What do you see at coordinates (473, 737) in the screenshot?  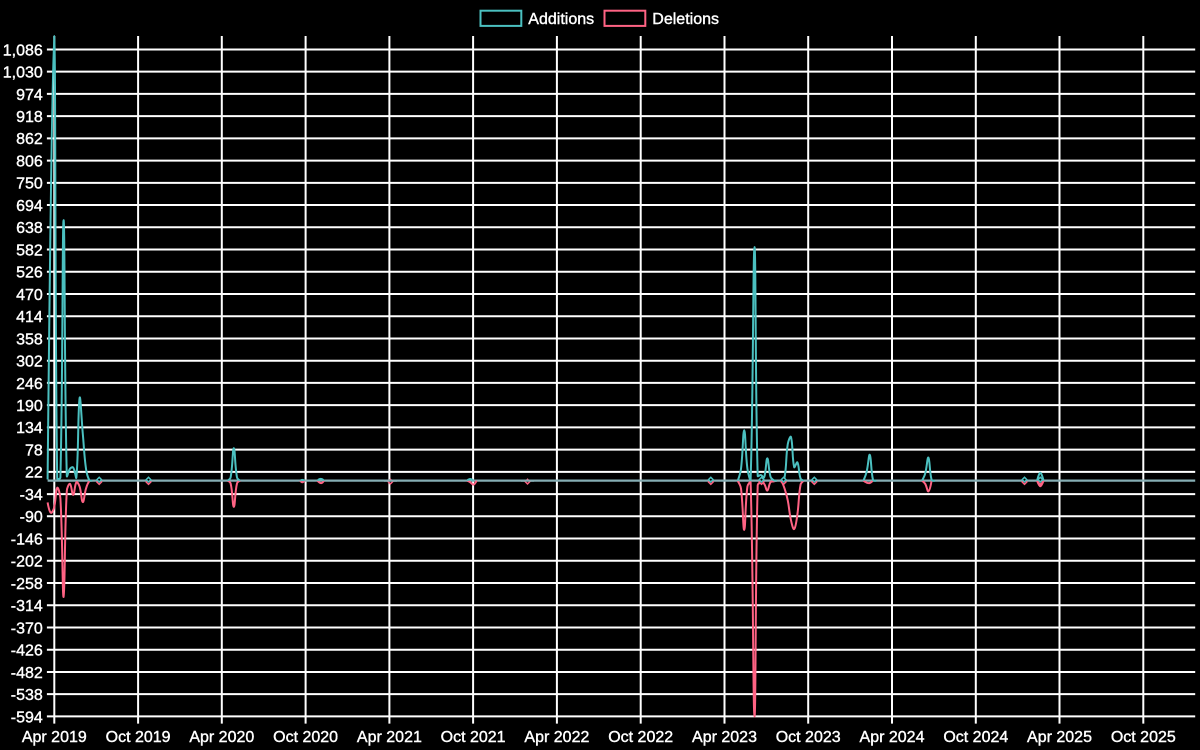 I see `svg-text: Oct 2021` at bounding box center [473, 737].